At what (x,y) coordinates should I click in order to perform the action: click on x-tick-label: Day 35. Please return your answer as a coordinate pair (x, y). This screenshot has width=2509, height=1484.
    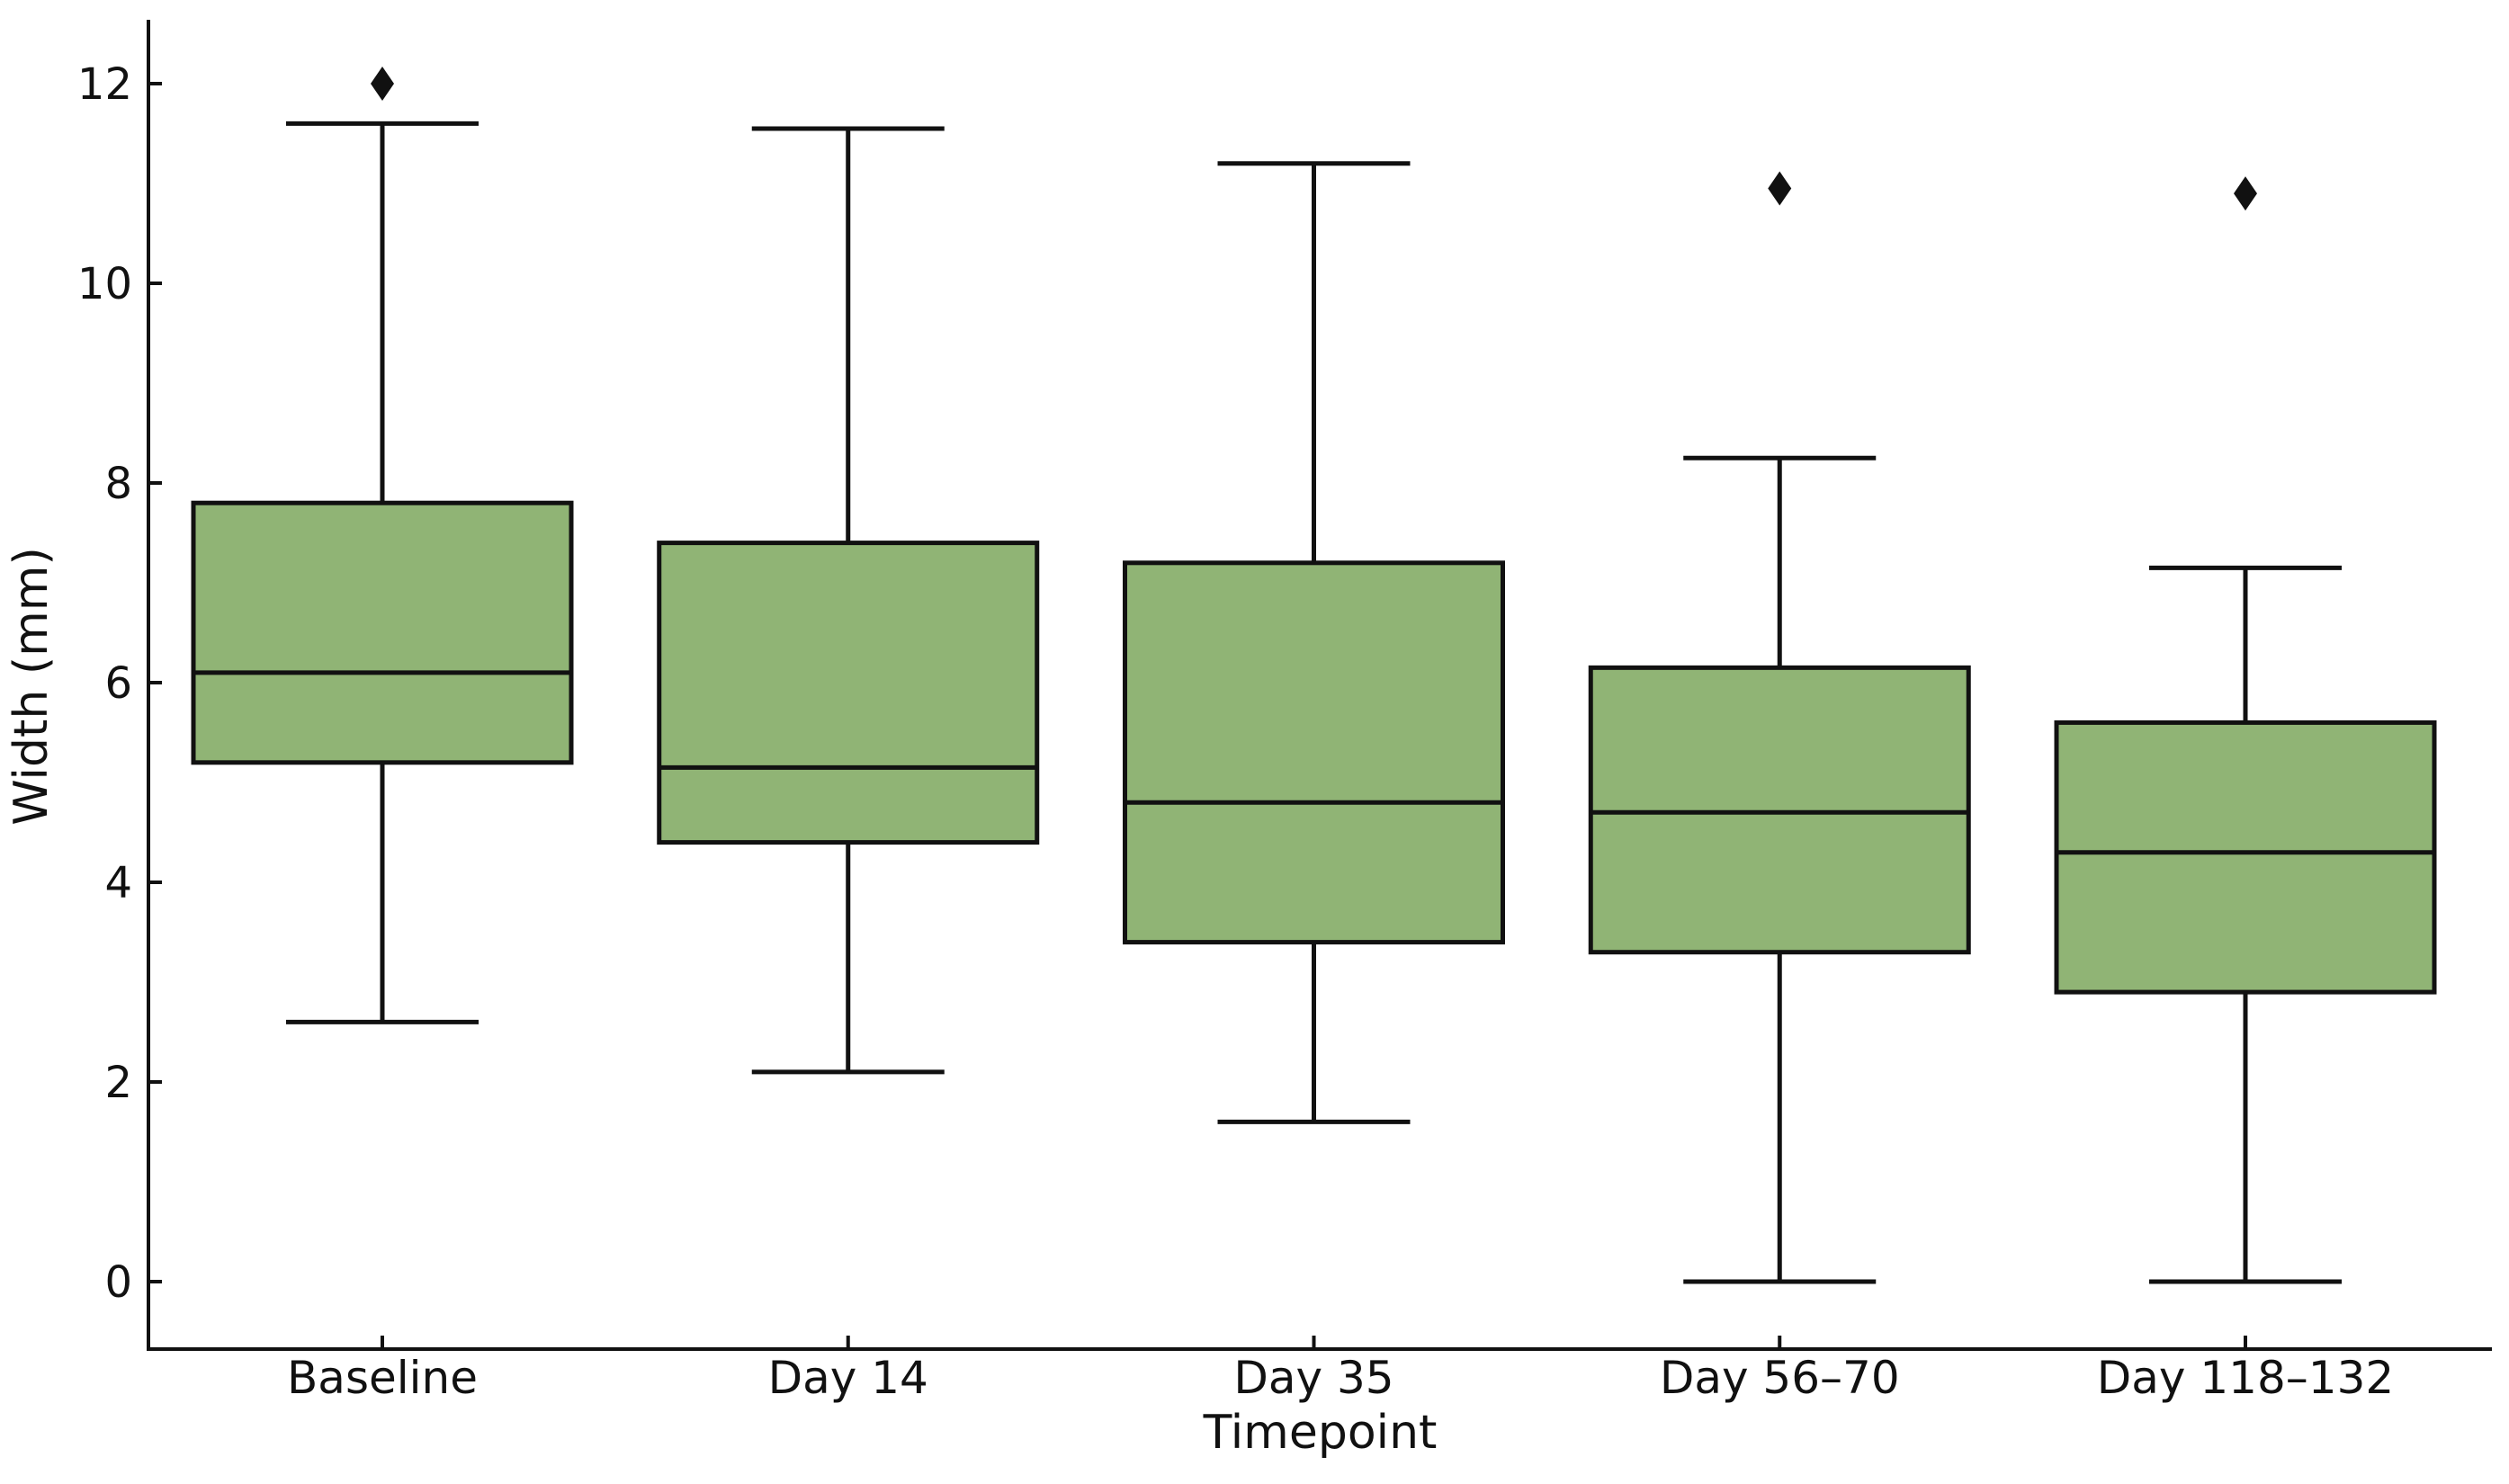
    Looking at the image, I should click on (1313, 1378).